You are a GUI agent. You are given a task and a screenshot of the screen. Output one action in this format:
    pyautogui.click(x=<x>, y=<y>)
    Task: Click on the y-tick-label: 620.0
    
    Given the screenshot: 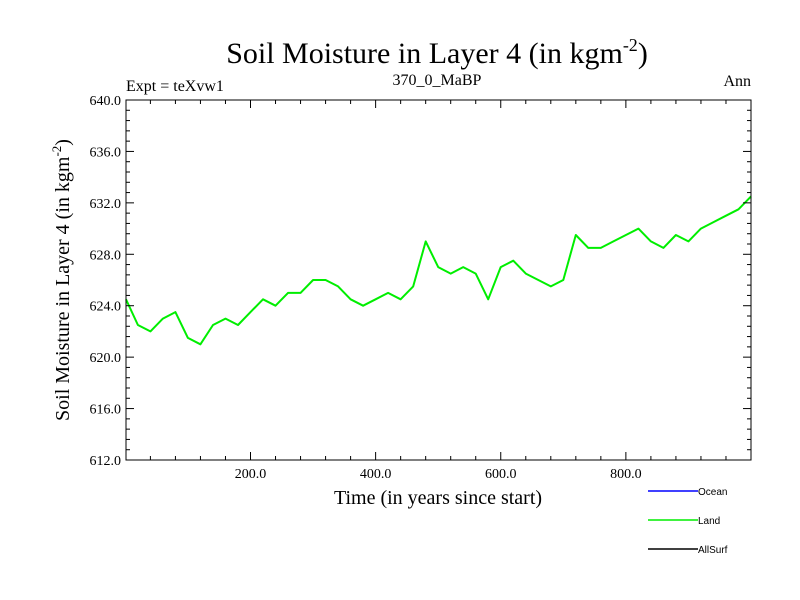 What is the action you would take?
    pyautogui.click(x=106, y=358)
    